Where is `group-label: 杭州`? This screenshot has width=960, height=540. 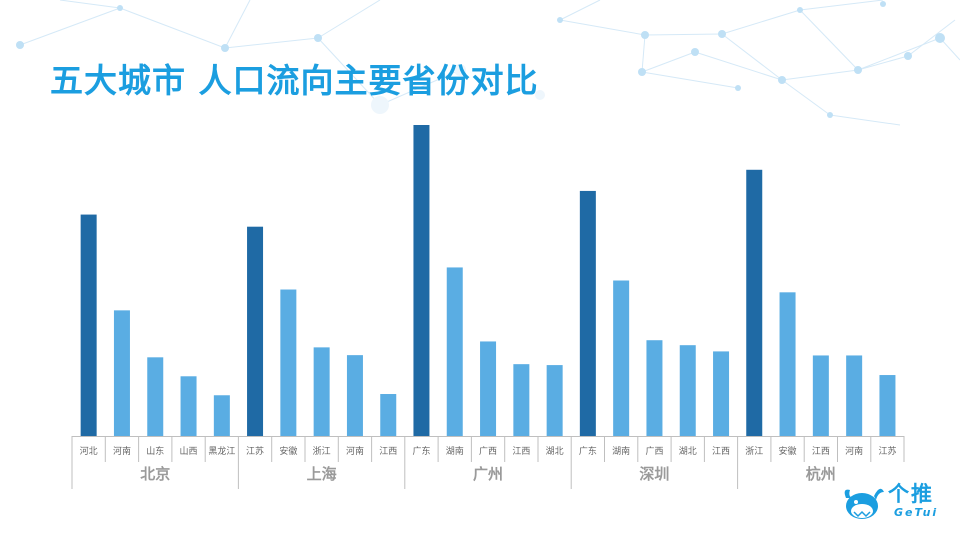 group-label: 杭州 is located at coordinates (821, 474).